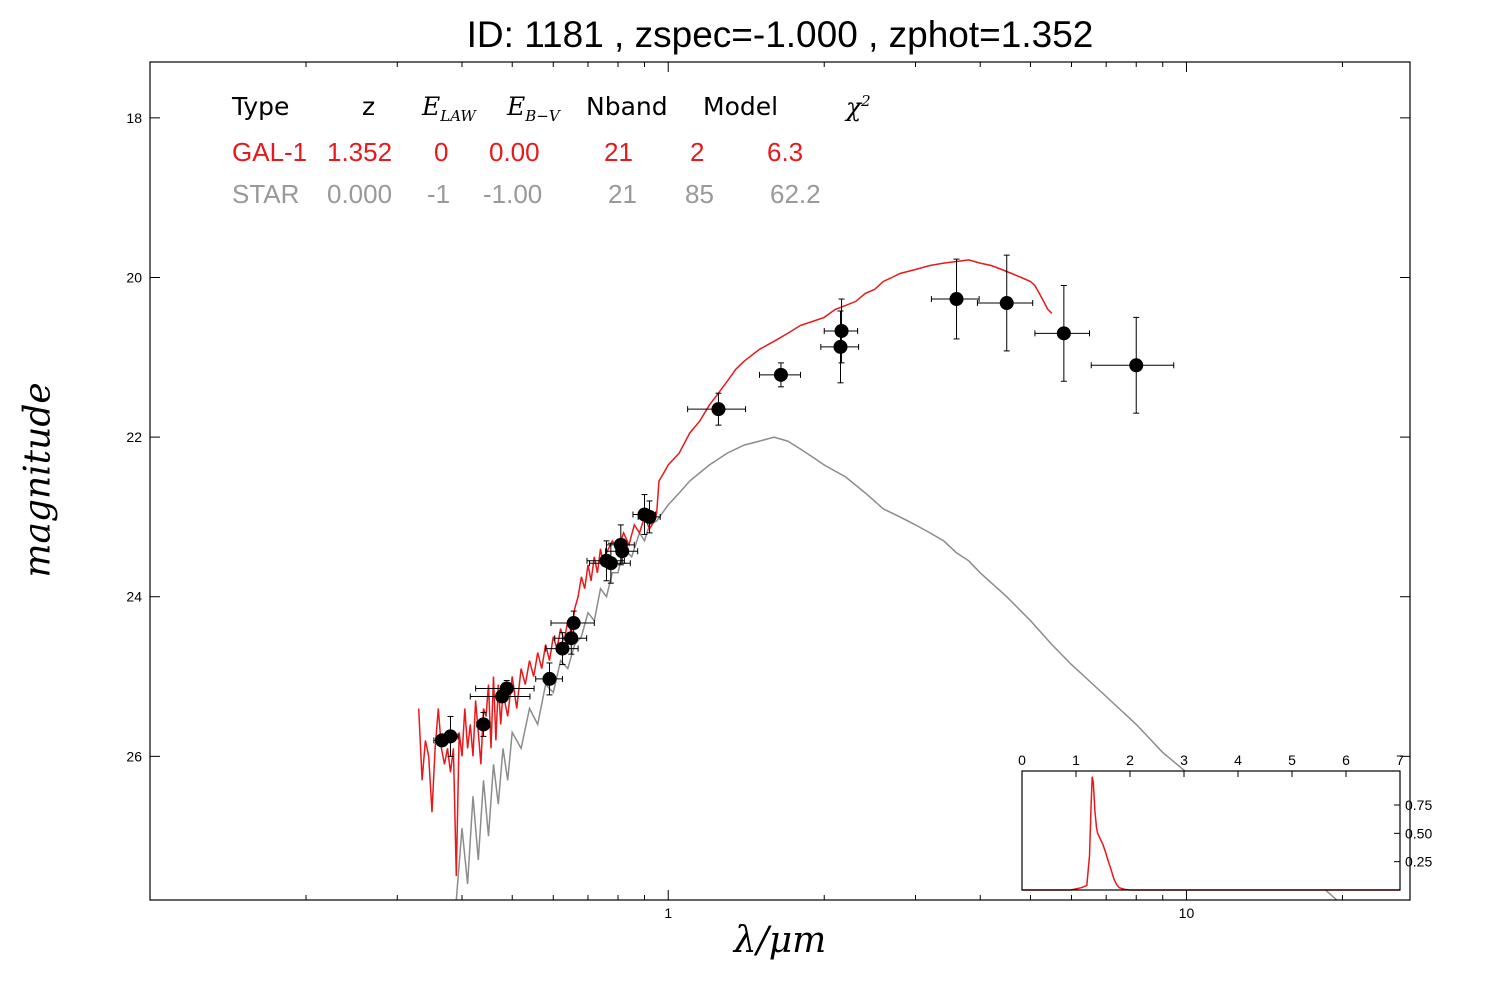 The image size is (1500, 1000). I want to click on gal-z: 1.352, so click(360, 152).